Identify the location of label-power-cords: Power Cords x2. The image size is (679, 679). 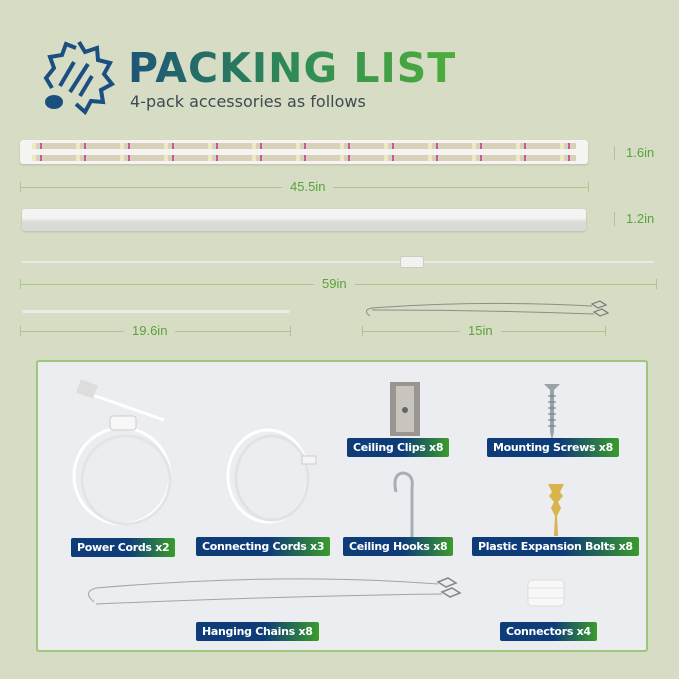
(123, 547).